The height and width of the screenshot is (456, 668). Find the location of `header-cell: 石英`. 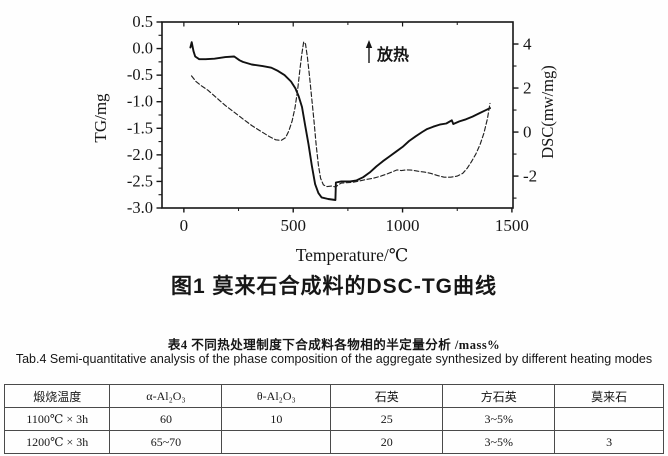

header-cell: 石英 is located at coordinates (387, 396).